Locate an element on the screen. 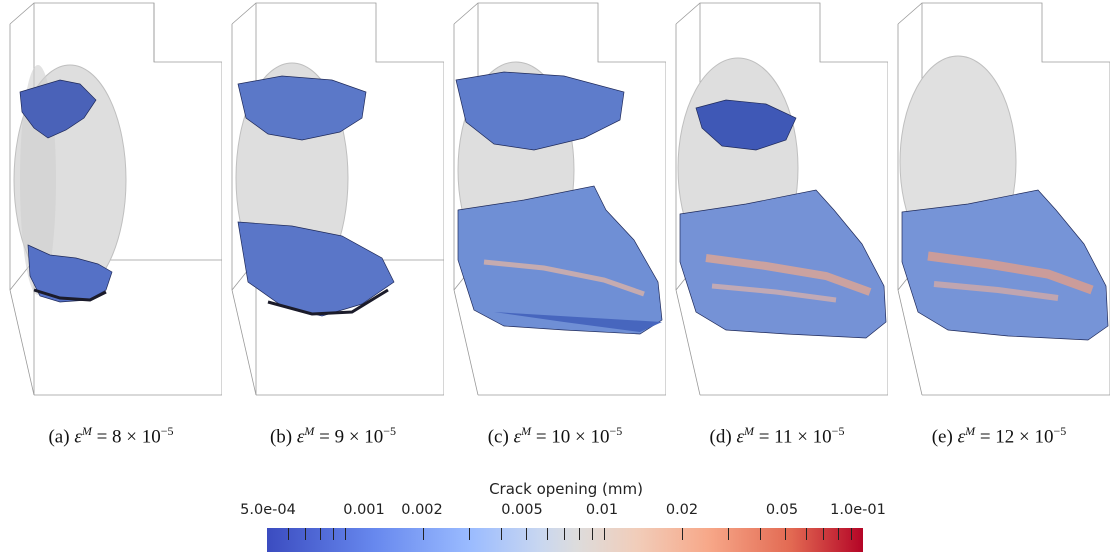 This screenshot has height=555, width=1112. colorbar-title: Crack opening (mm) is located at coordinates (566, 489).